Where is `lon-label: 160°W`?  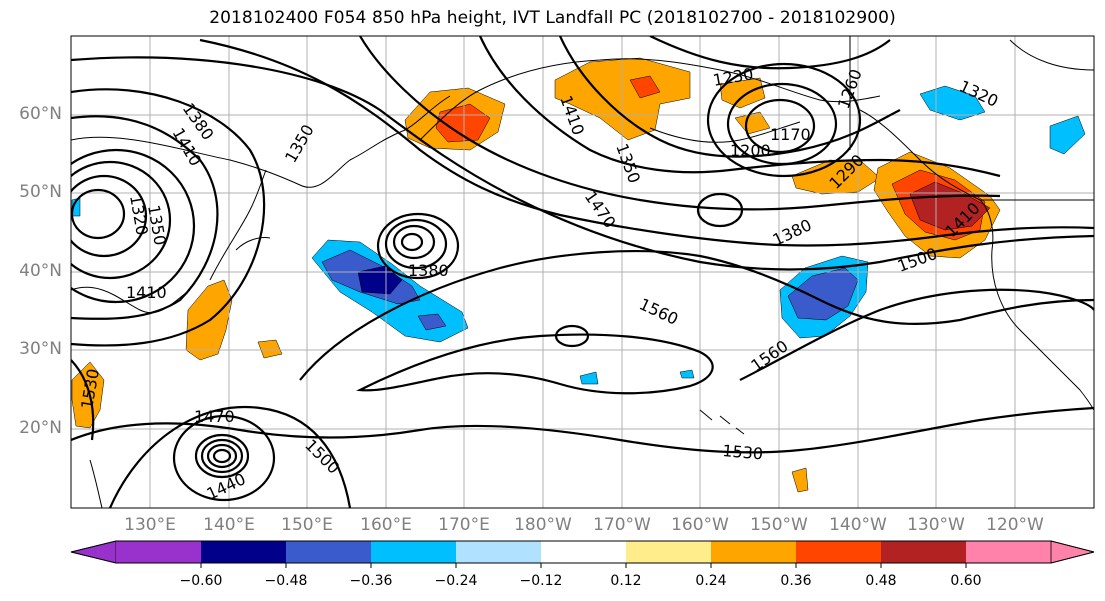
lon-label: 160°W is located at coordinates (700, 525).